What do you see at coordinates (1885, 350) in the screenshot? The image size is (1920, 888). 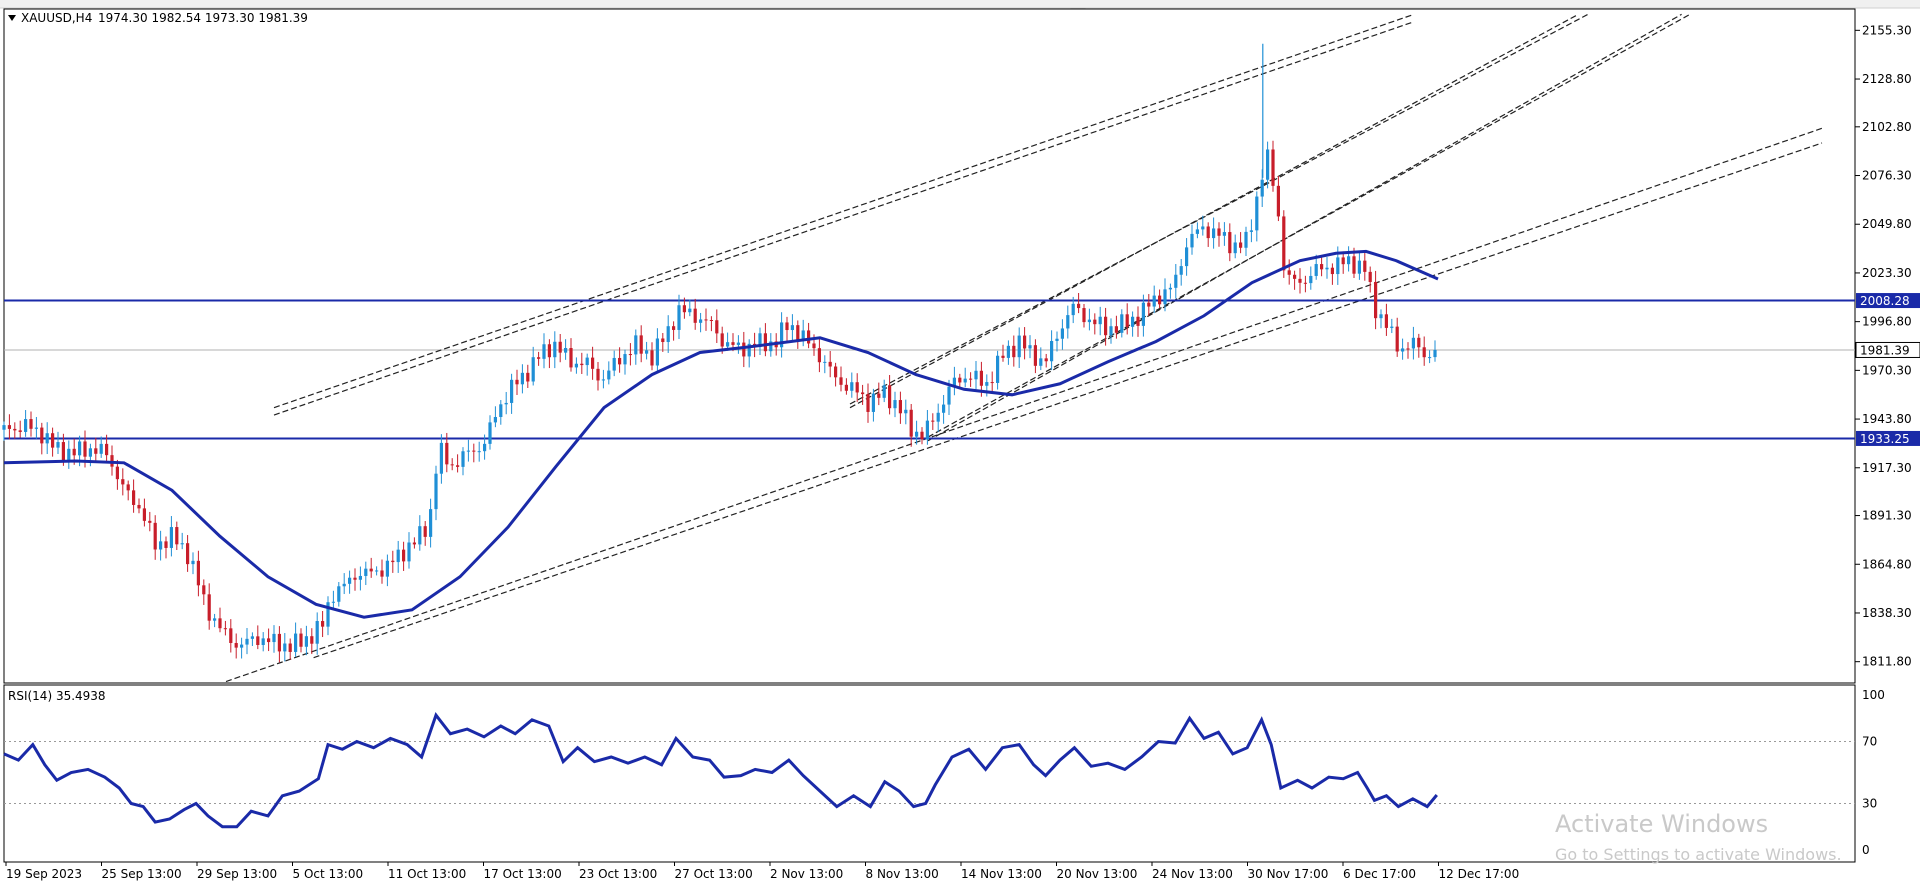 I see `last-price-label: 1981.39` at bounding box center [1885, 350].